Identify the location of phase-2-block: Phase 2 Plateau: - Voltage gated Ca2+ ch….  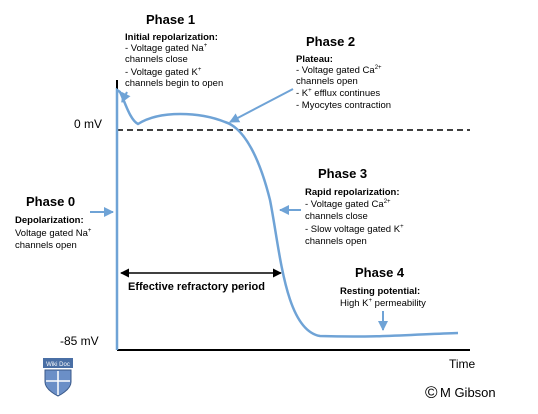
(343, 72).